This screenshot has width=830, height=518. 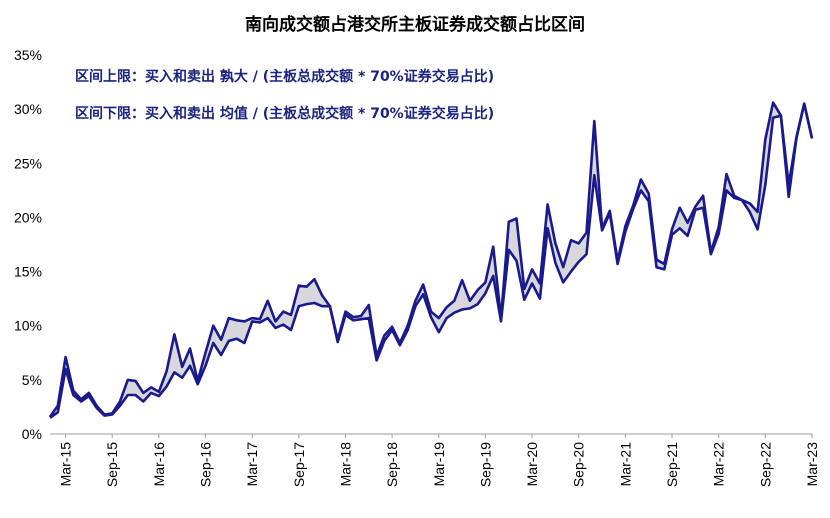 I want to click on y-tick-label: 15%, so click(x=28, y=272).